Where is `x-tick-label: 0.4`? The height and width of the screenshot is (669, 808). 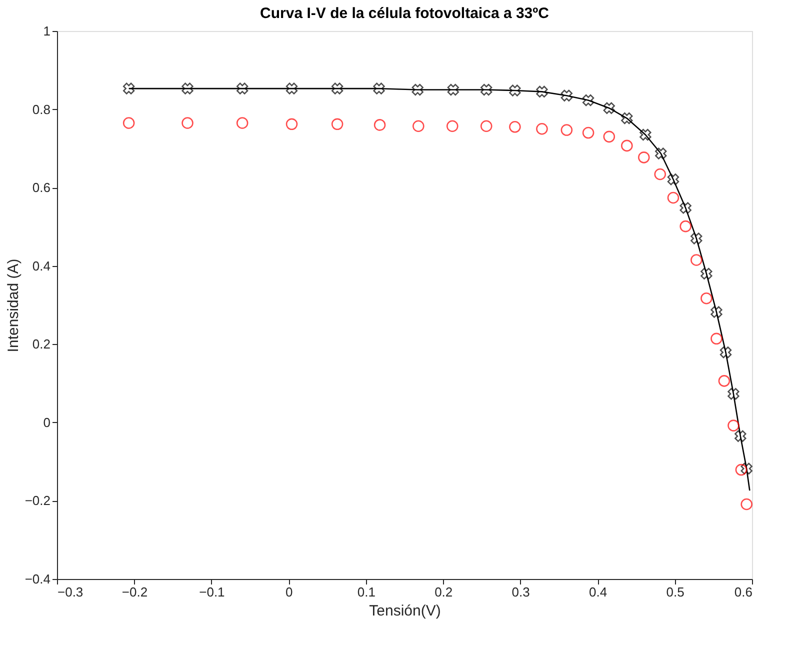
x-tick-label: 0.4 is located at coordinates (598, 592).